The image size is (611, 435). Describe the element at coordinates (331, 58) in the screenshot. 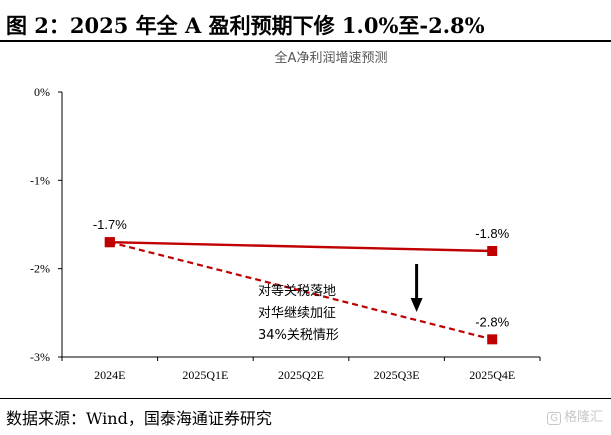

I see `chart-title: 全A净利润增速预测` at that location.